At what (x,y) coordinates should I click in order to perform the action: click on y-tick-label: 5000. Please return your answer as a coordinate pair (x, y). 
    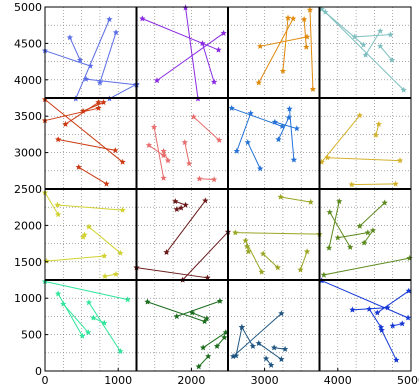
    Looking at the image, I should click on (28, 7).